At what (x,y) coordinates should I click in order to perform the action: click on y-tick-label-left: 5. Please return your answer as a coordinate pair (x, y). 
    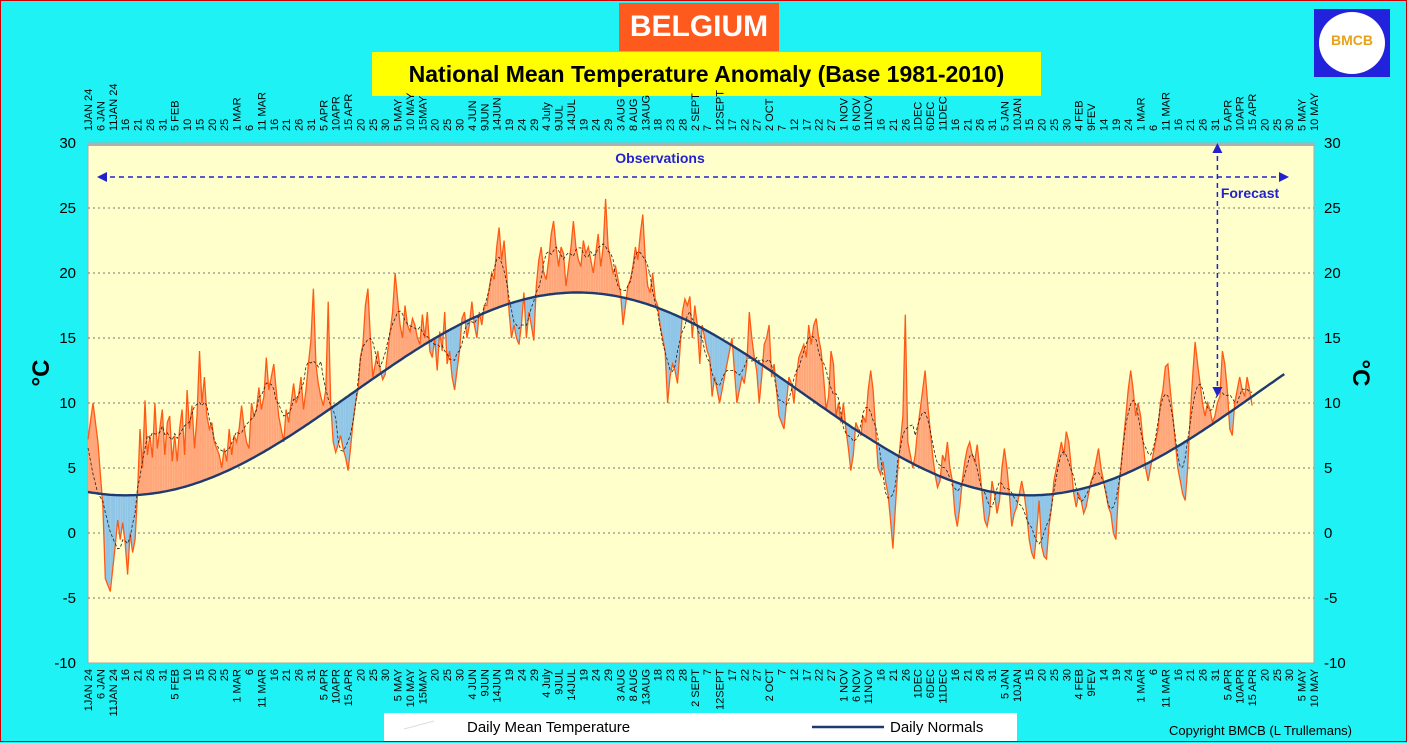
    Looking at the image, I should click on (72, 468).